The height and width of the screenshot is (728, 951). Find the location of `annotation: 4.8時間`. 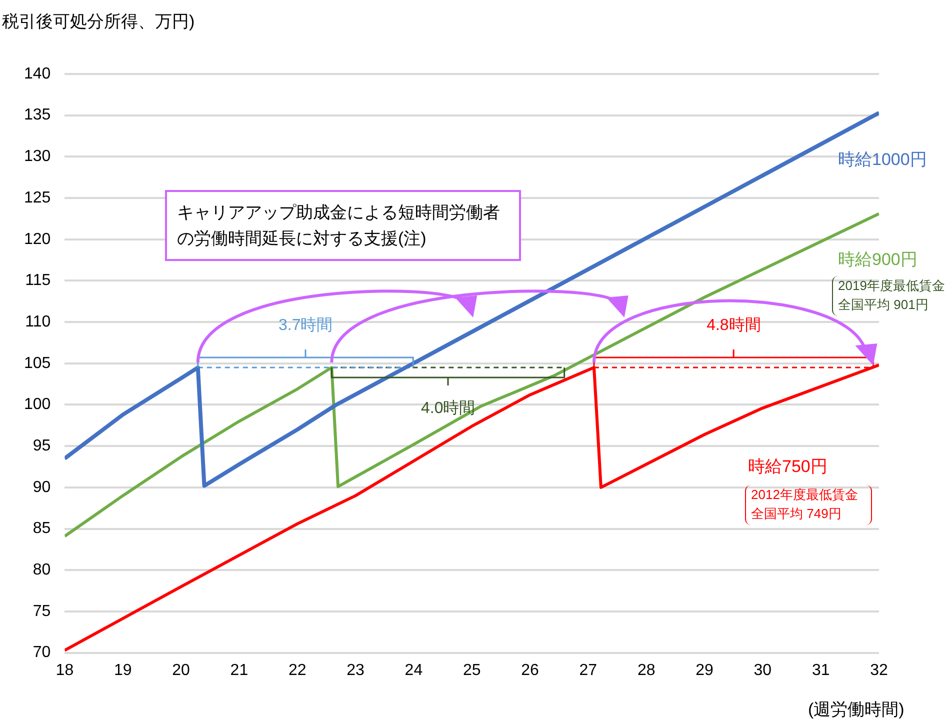

annotation: 4.8時間 is located at coordinates (733, 326).